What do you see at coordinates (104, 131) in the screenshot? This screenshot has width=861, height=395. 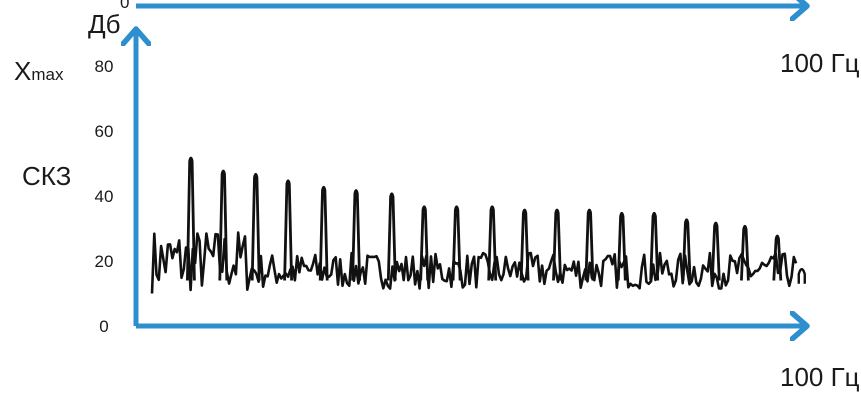 I see `y-tick-label-60: 60` at bounding box center [104, 131].